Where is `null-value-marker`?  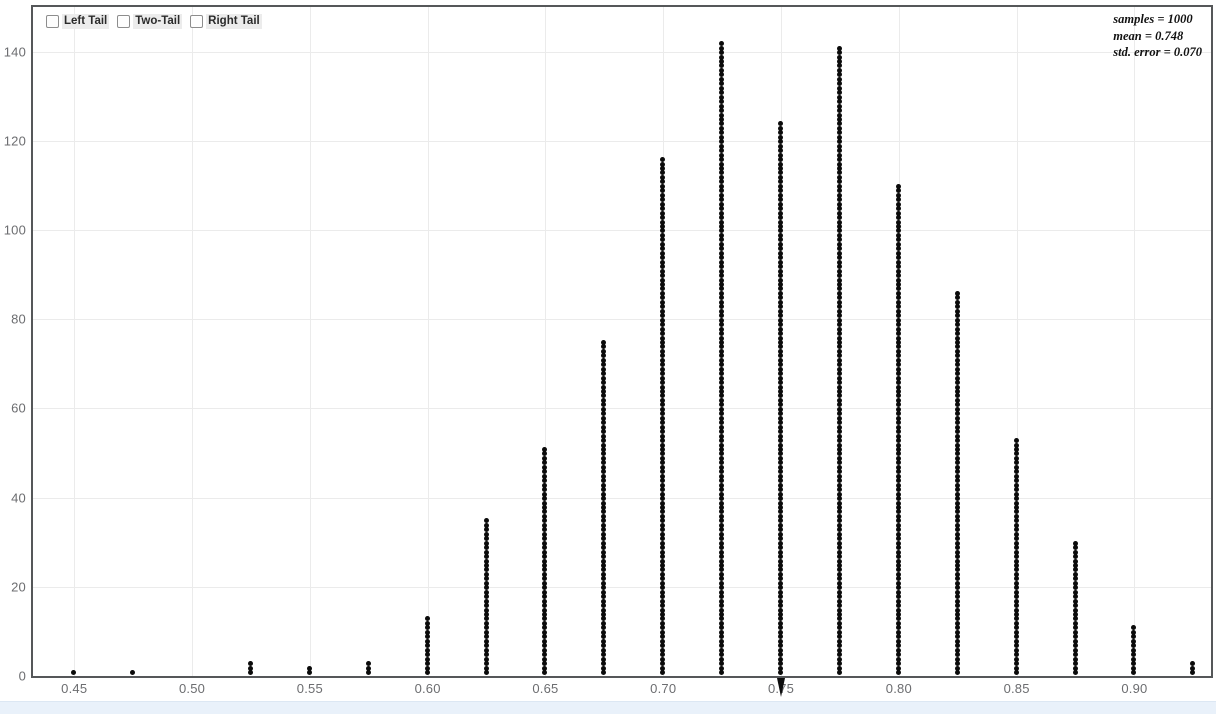 null-value-marker is located at coordinates (781, 687).